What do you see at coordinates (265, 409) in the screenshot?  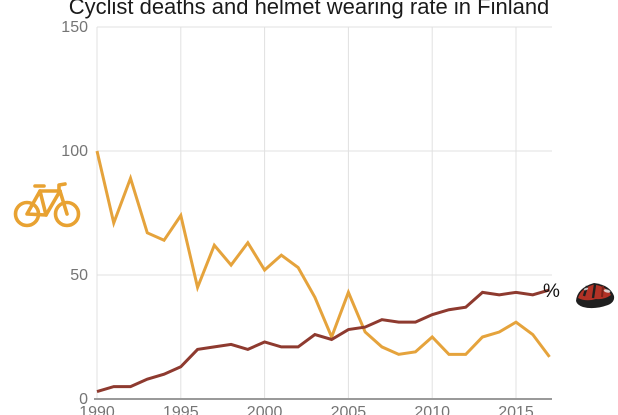 I see `x-tick-label: 2000` at bounding box center [265, 409].